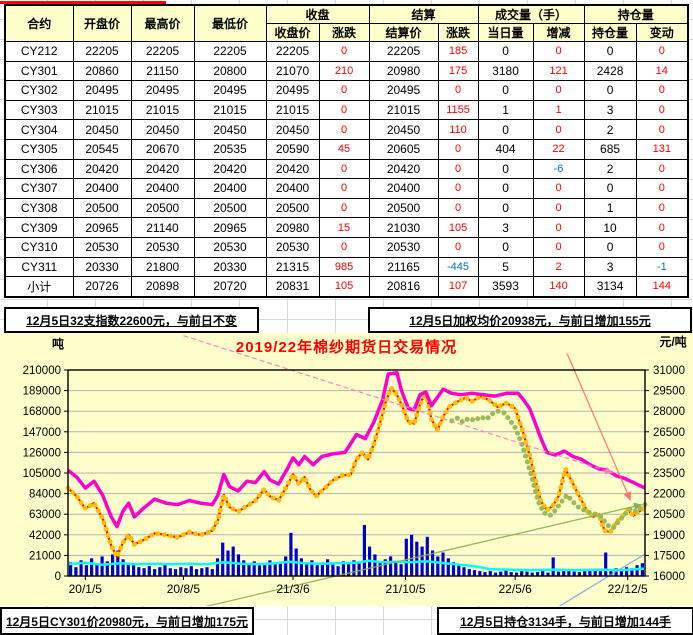 The width and height of the screenshot is (693, 635). I want to click on cell: 185, so click(458, 51).